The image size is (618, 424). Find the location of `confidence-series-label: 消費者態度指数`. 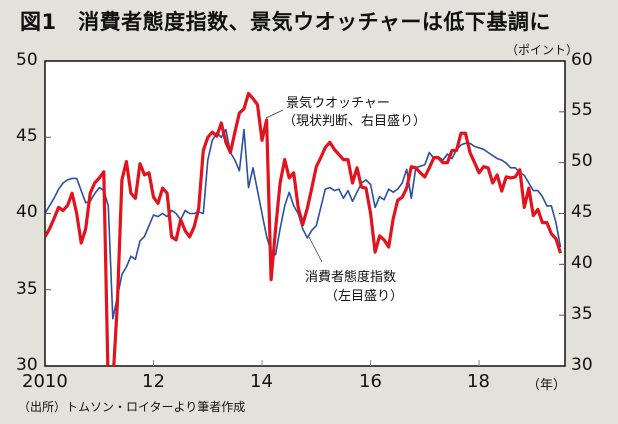

confidence-series-label: 消費者態度指数 is located at coordinates (351, 277).